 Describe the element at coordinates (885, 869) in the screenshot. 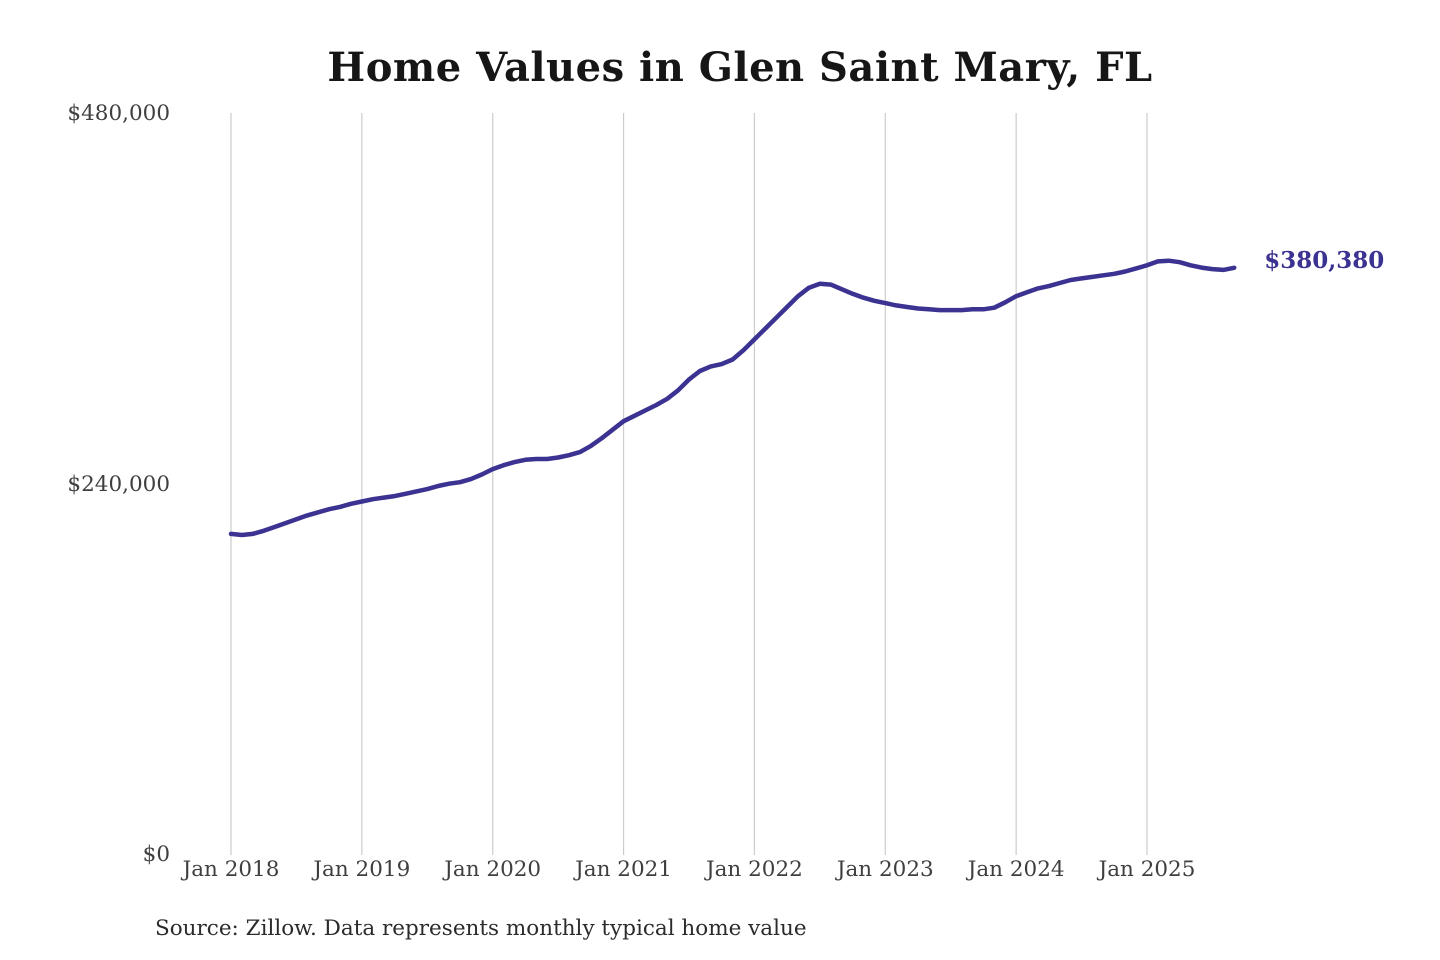

I see `x-tick-label-jan-2023: Jan 2023` at that location.